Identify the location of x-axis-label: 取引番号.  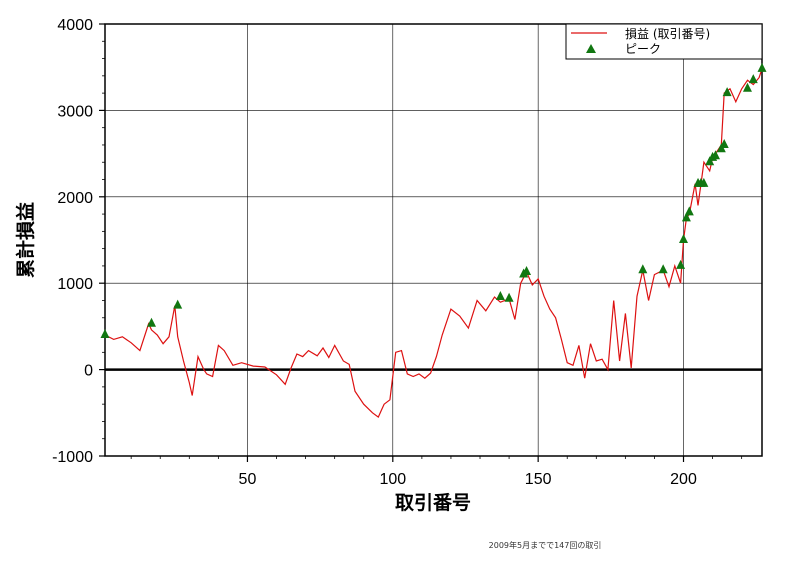
(433, 503).